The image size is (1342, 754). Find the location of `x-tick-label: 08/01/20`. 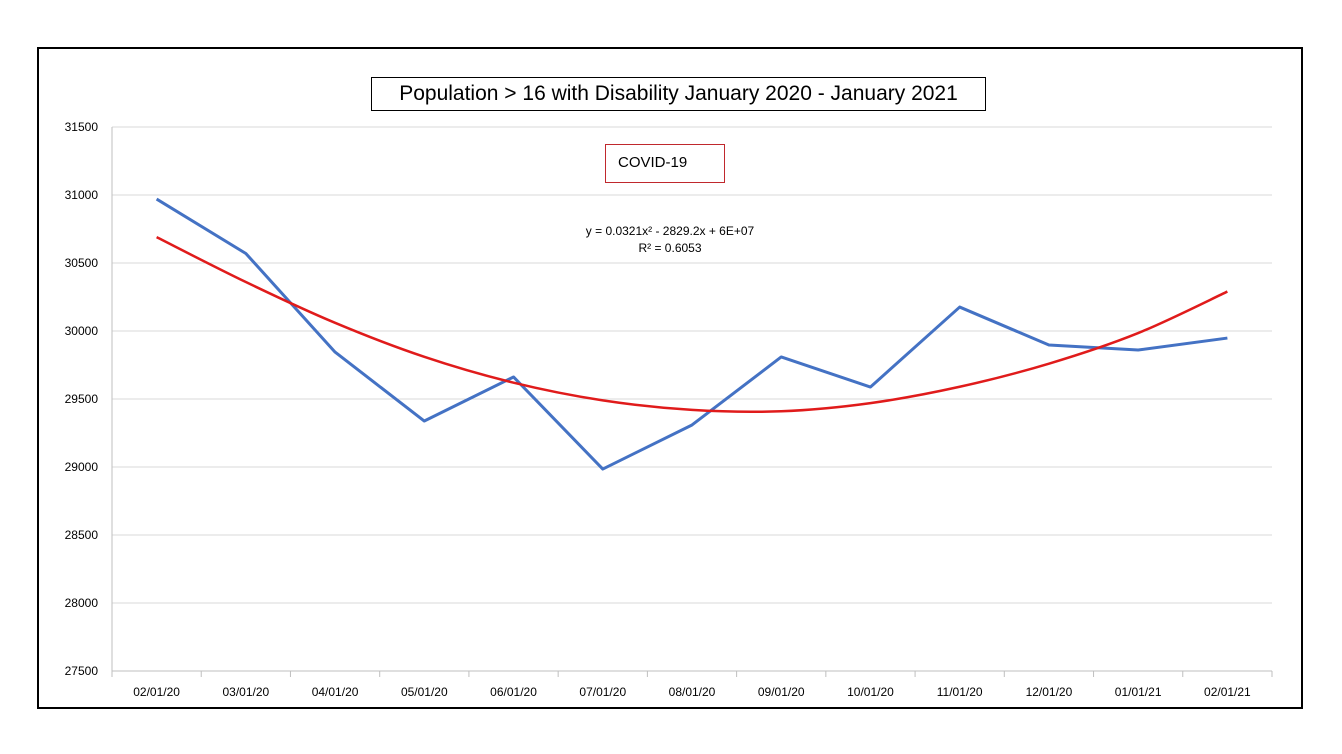

x-tick-label: 08/01/20 is located at coordinates (692, 692).